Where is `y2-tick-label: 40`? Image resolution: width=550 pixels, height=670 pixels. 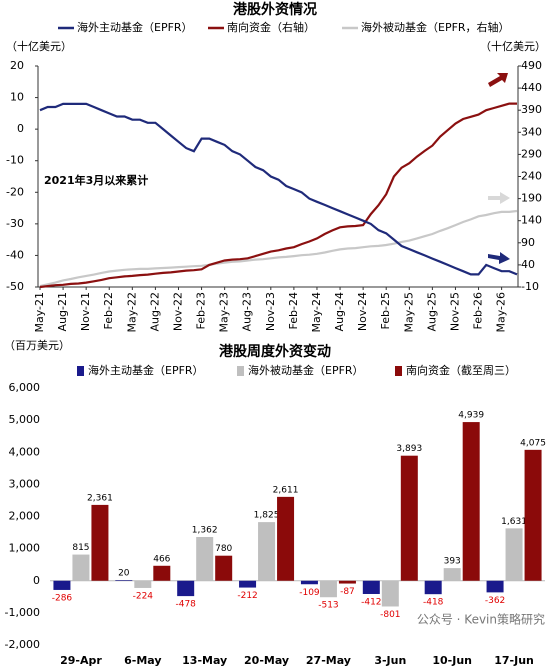 y2-tick-label: 40 is located at coordinates (528, 264).